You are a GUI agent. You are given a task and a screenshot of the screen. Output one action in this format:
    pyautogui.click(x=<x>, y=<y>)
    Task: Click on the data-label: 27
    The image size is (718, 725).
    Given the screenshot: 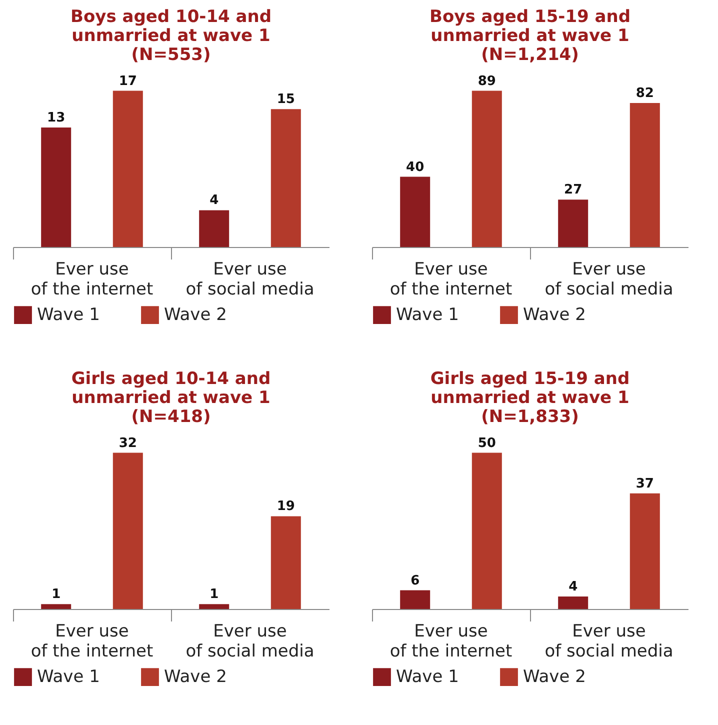 What is the action you would take?
    pyautogui.click(x=573, y=190)
    